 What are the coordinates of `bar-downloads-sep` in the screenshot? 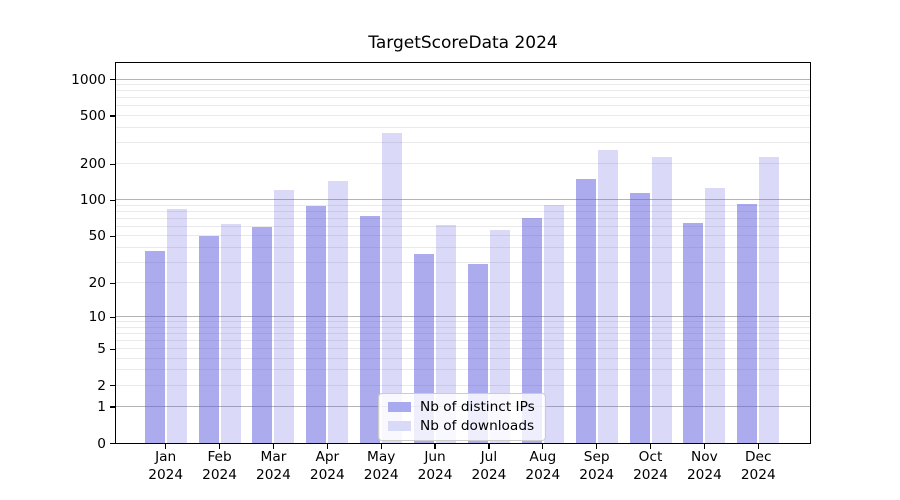 It's located at (607, 296).